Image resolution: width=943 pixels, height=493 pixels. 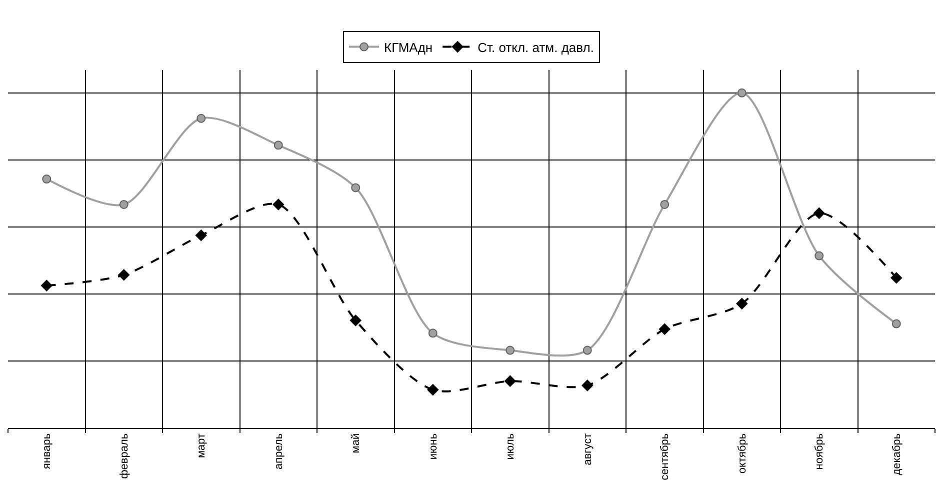 What do you see at coordinates (665, 456) in the screenshot?
I see `x-tick-label: сентябрь` at bounding box center [665, 456].